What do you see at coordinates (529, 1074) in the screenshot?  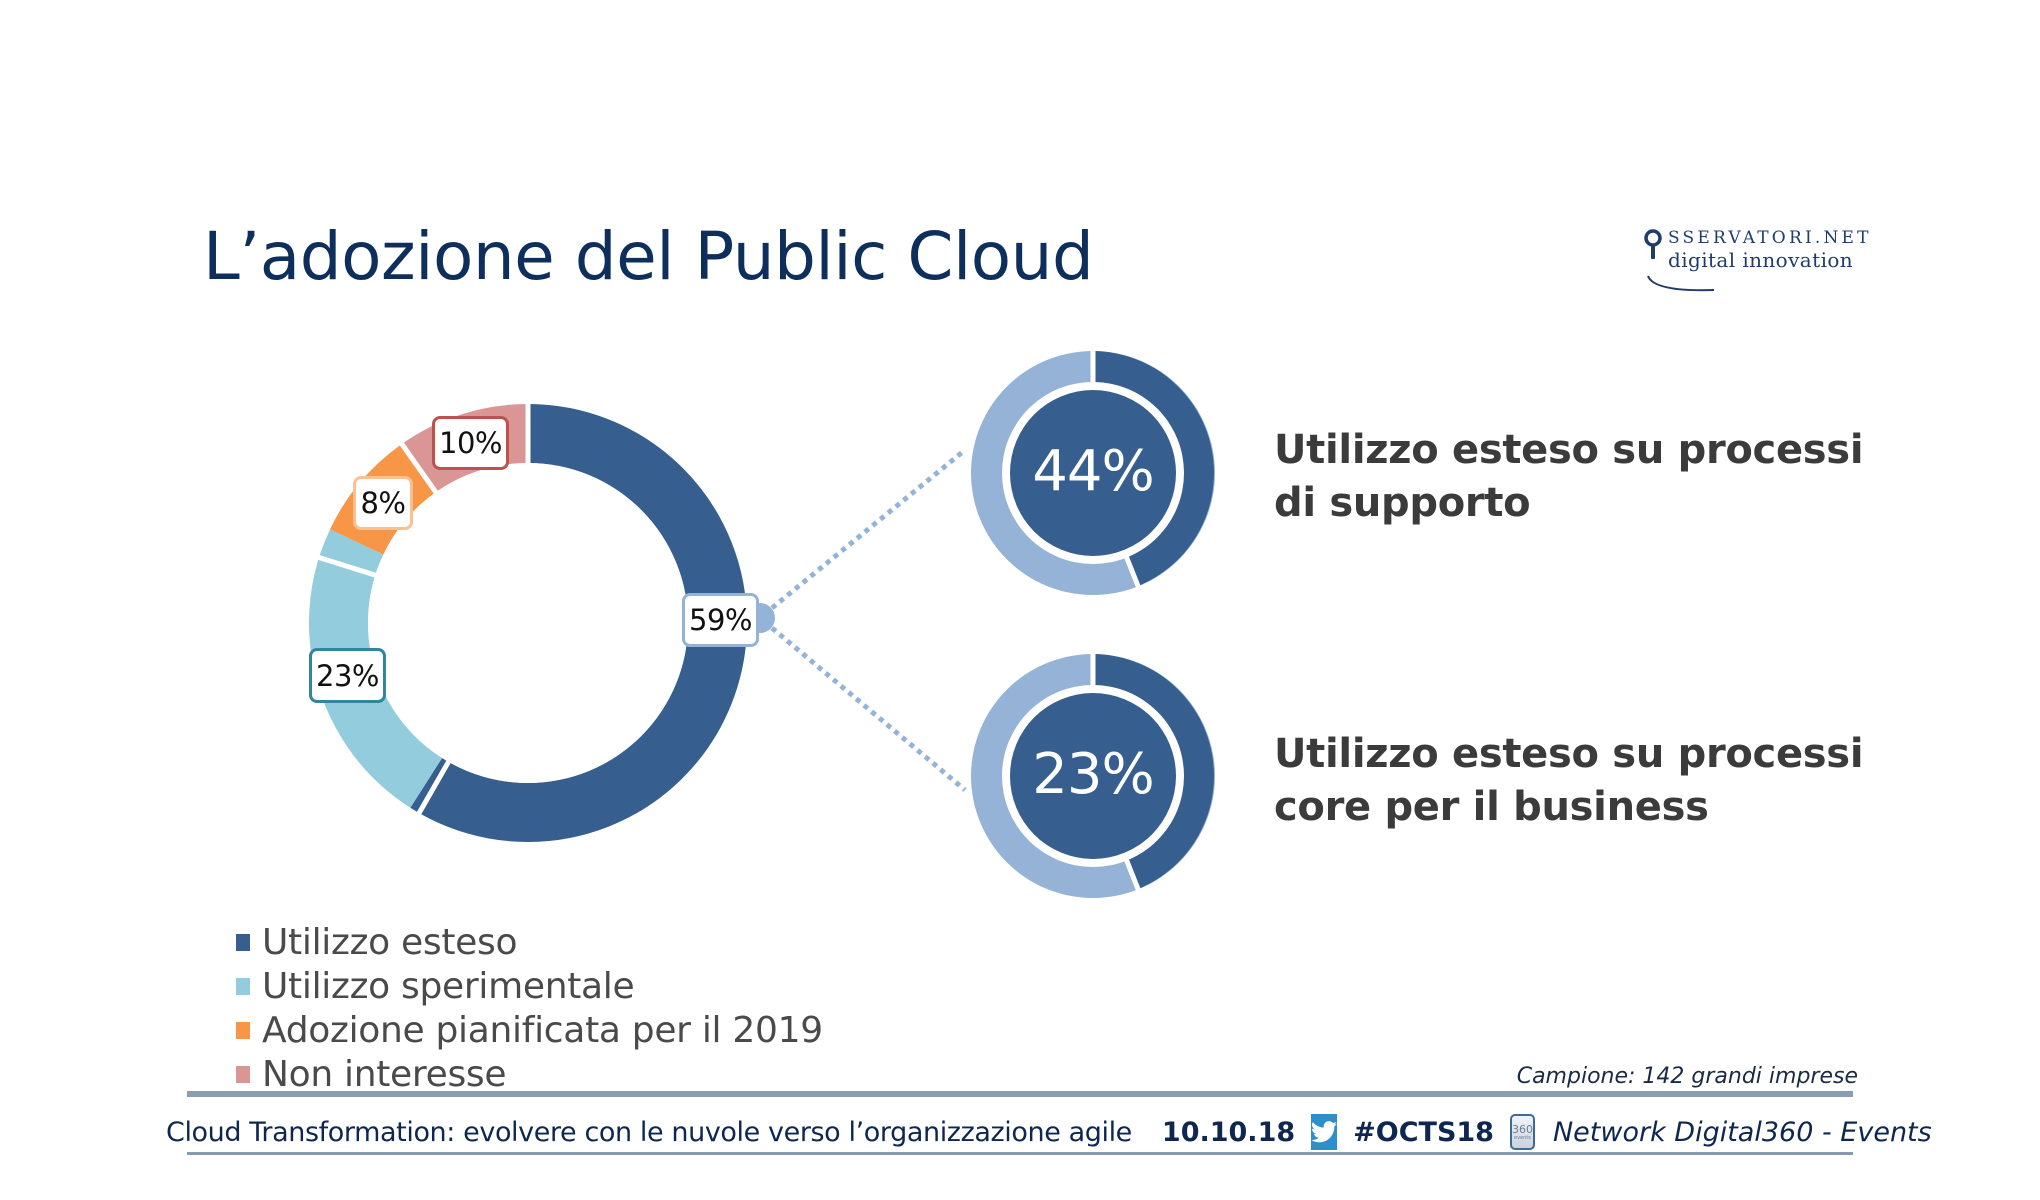 I see `legend-item-non-interesse: Non interesse` at bounding box center [529, 1074].